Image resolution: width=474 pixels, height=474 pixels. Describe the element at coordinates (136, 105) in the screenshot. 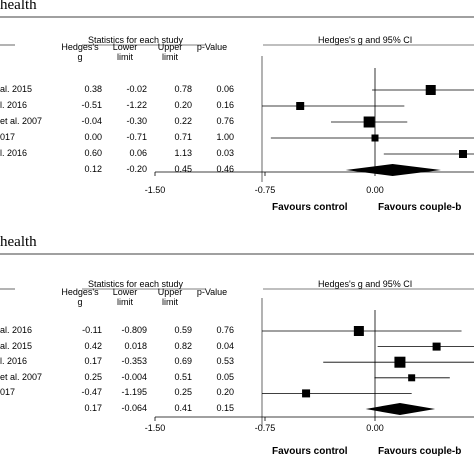

I see `study-lower: -1.22` at that location.